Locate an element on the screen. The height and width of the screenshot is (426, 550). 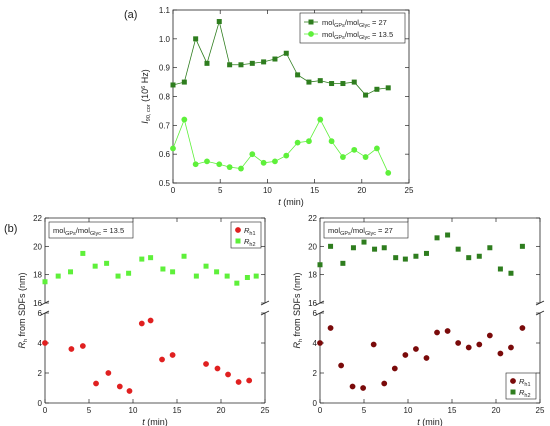
composition-box is located at coordinates (91, 230).